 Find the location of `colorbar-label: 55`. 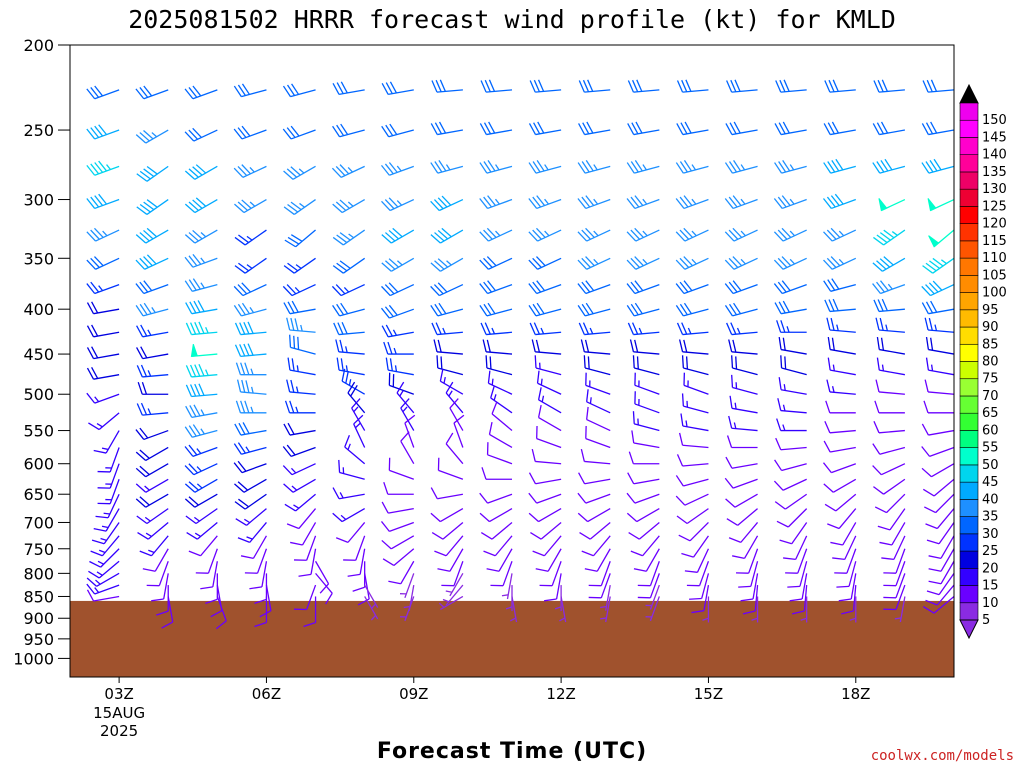

colorbar-label: 55 is located at coordinates (990, 448).